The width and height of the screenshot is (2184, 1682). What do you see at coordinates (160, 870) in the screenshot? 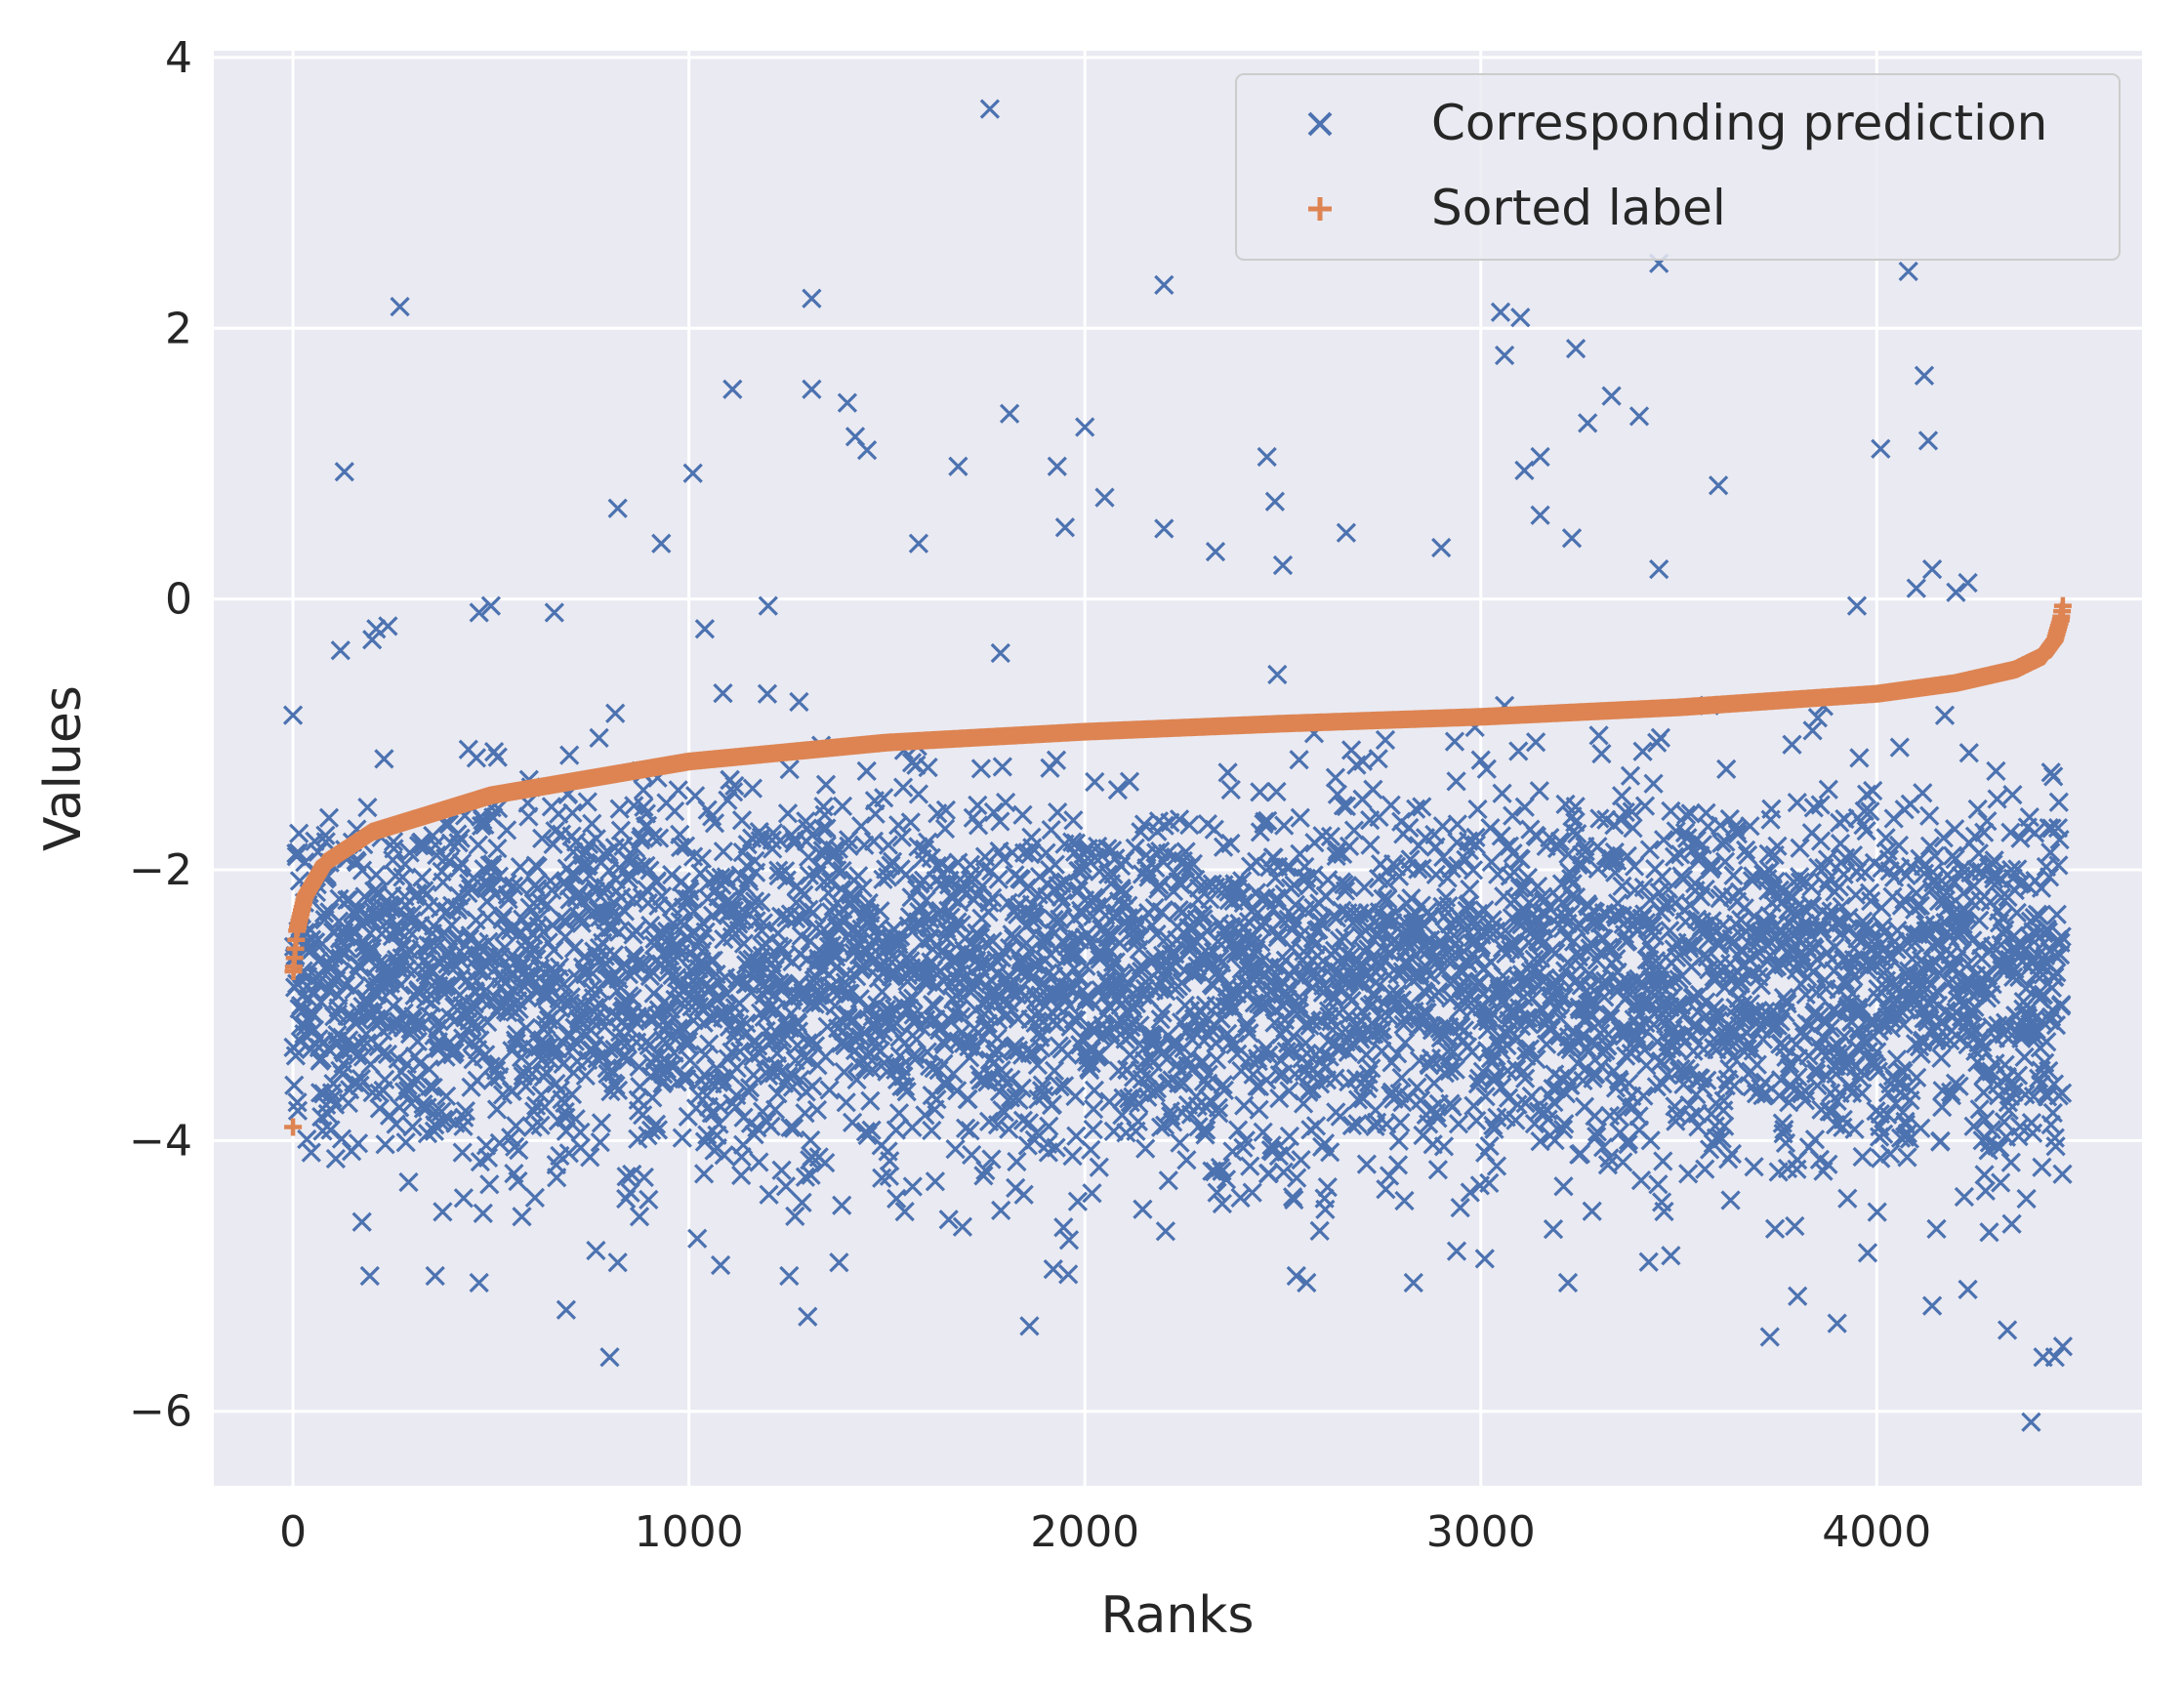
I see `y-tick-label: −2` at bounding box center [160, 870].